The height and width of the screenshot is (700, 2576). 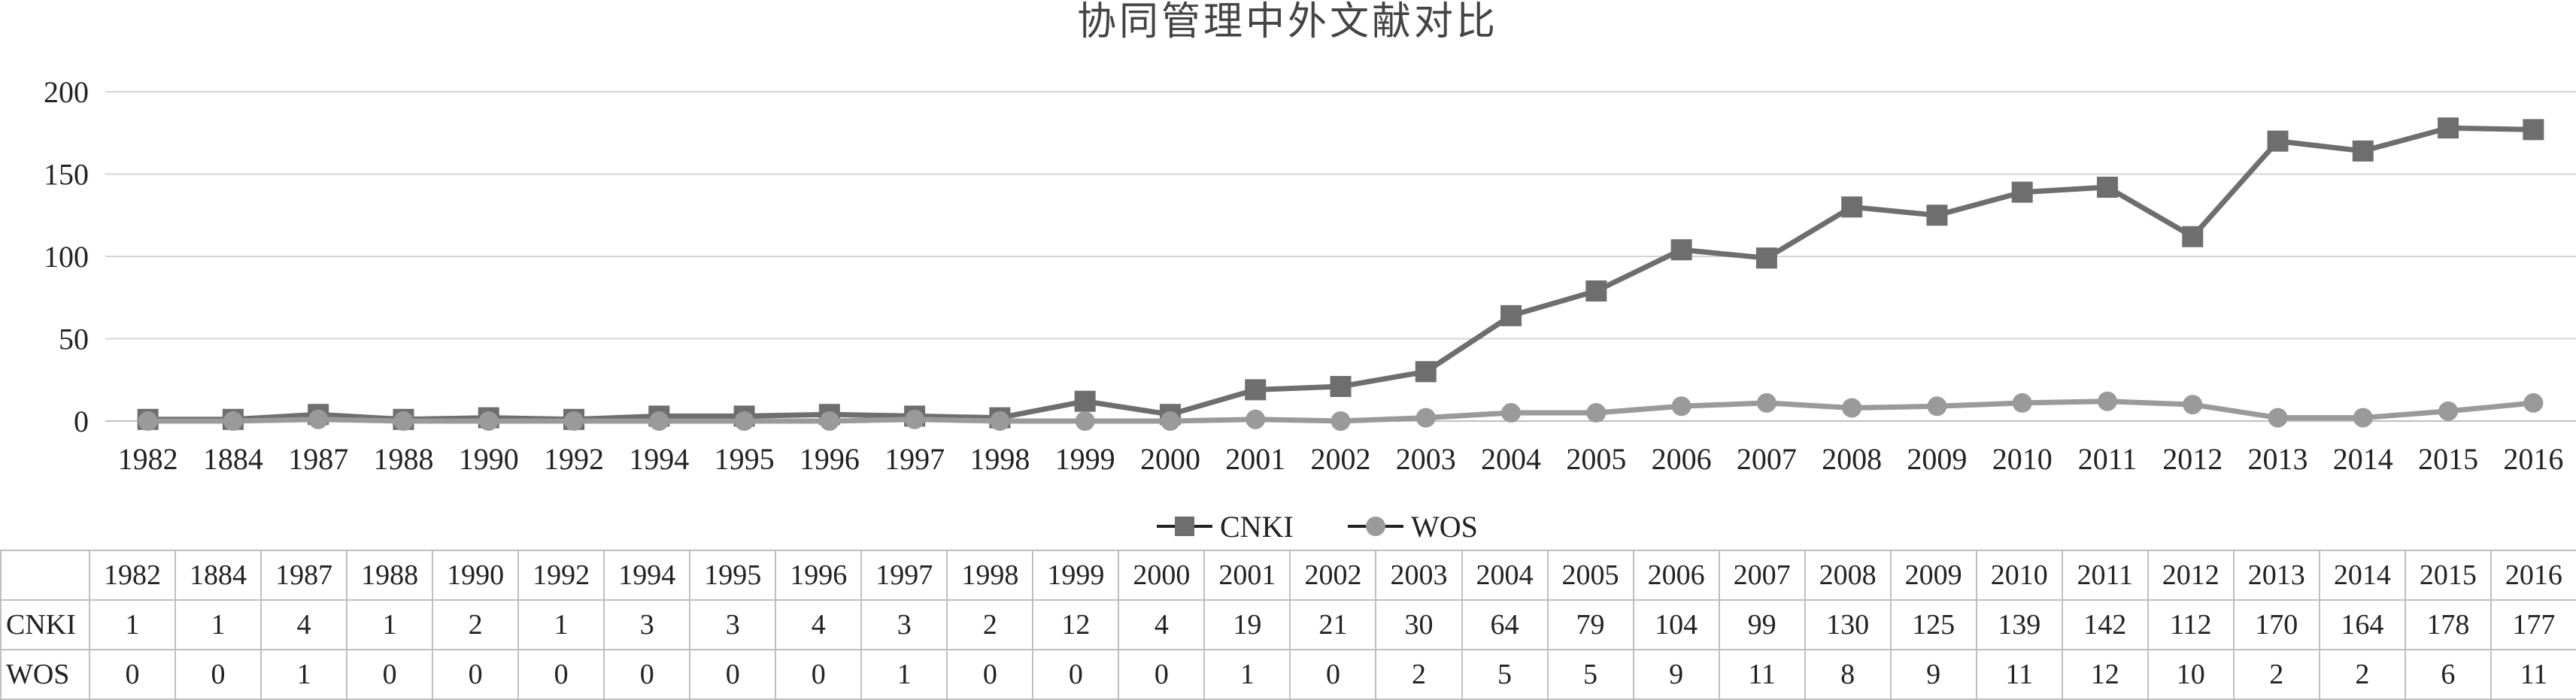 What do you see at coordinates (574, 459) in the screenshot?
I see `x-tick-label: 1992` at bounding box center [574, 459].